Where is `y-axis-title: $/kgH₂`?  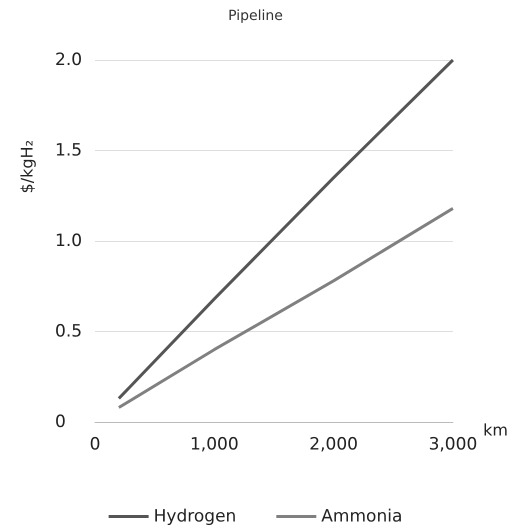
y-axis-title: $/kgH₂ is located at coordinates (27, 167).